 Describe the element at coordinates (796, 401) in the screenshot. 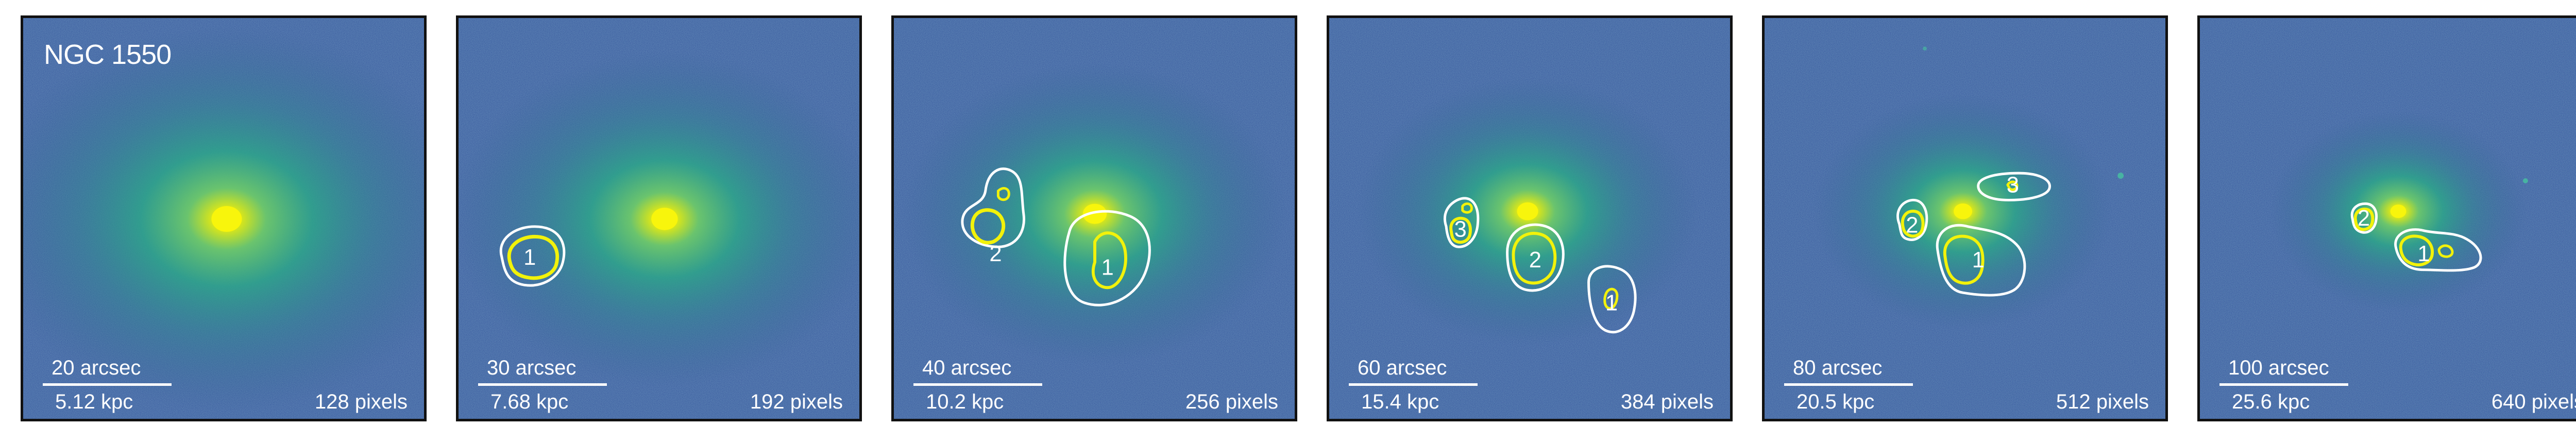

I see `pixel-size: 192 pixels` at that location.